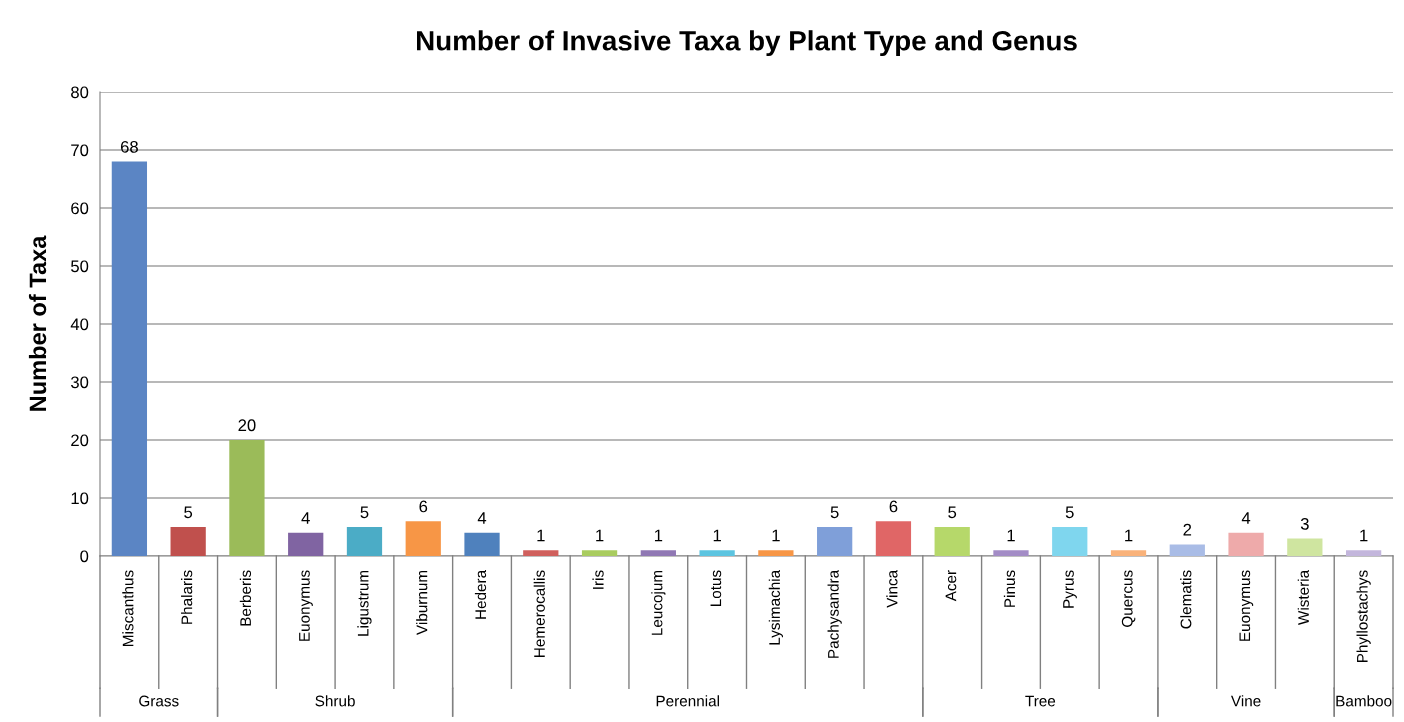 Image resolution: width=1404 pixels, height=722 pixels. What do you see at coordinates (80, 266) in the screenshot?
I see `y-tick-label: 50` at bounding box center [80, 266].